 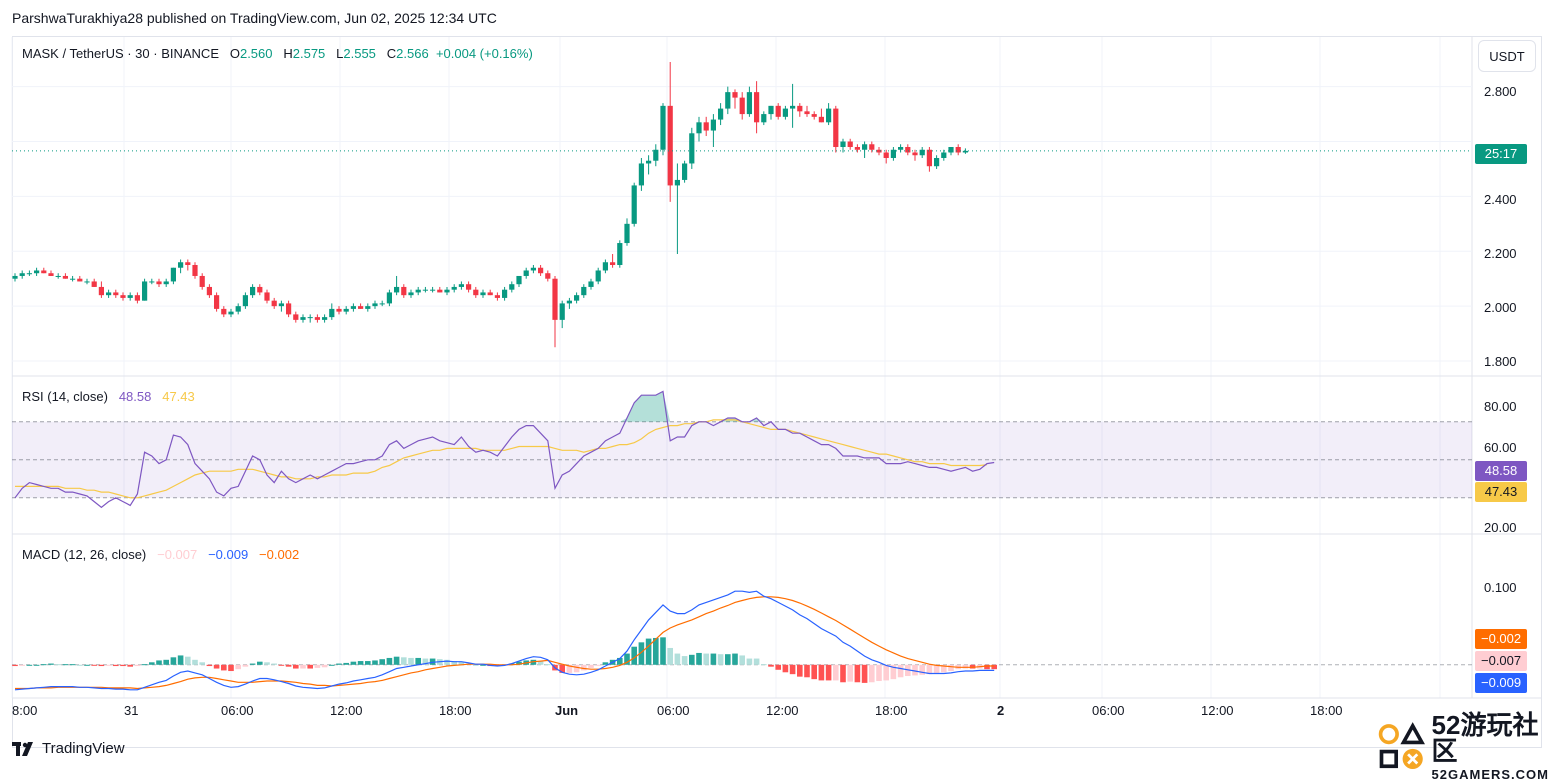 What do you see at coordinates (120, 53) in the screenshot?
I see `symbol-label: MASK / TetherUS · 30 · BINANCE` at bounding box center [120, 53].